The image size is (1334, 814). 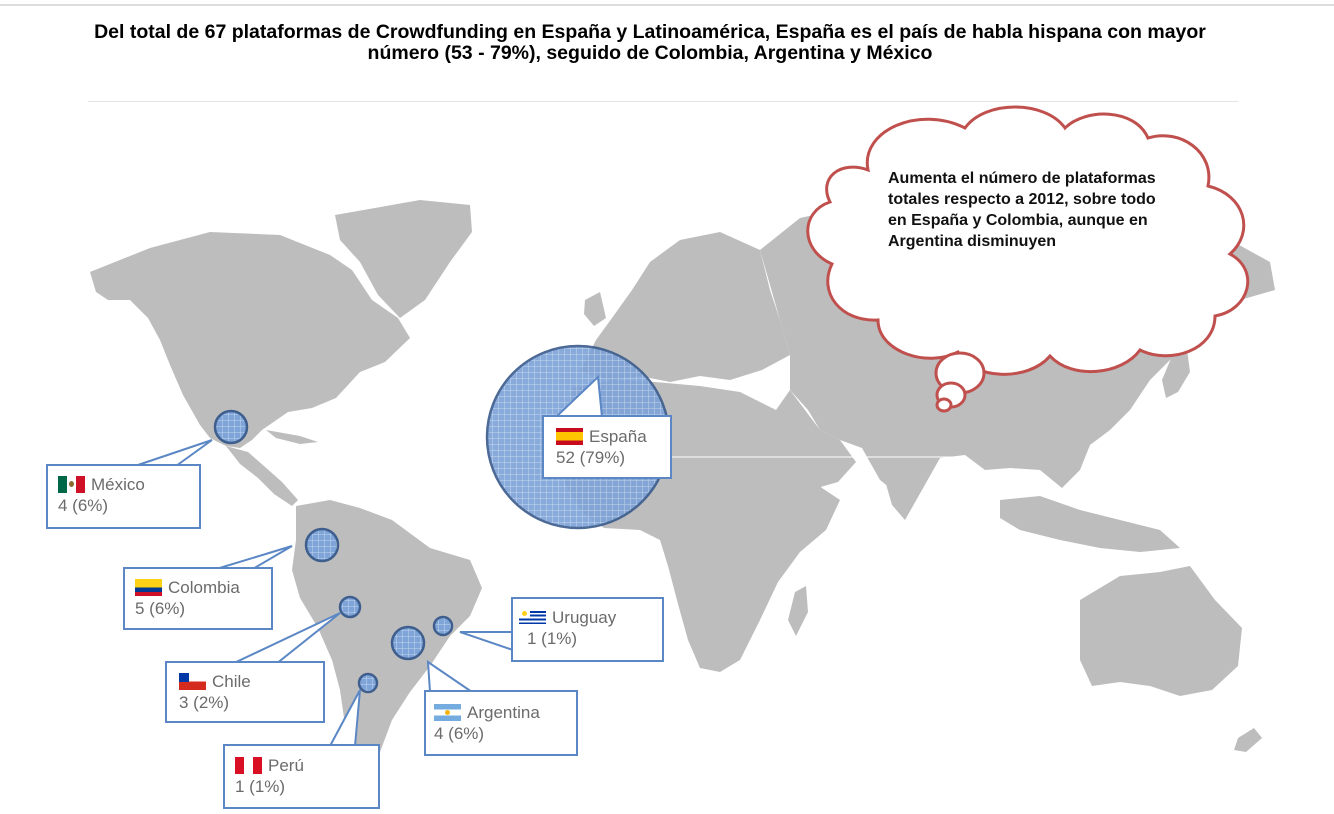 I want to click on thought-cloud, so click(x=1028, y=259).